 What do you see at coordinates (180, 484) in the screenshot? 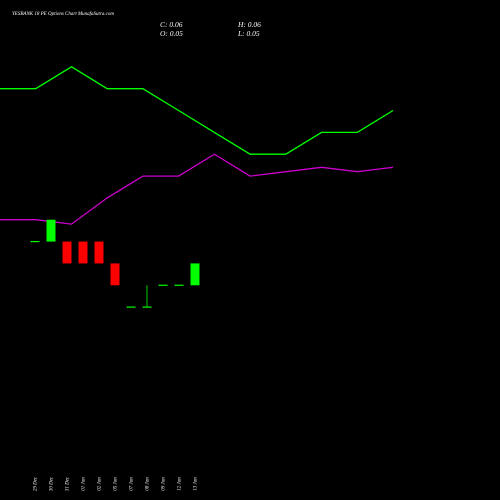
I see `x-tick-label: 12 Jan` at bounding box center [180, 484].